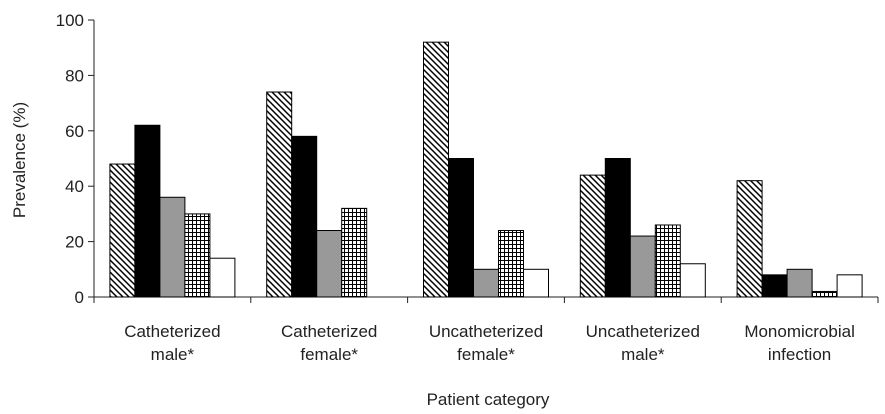  What do you see at coordinates (74, 186) in the screenshot?
I see `y-tick-label: 40` at bounding box center [74, 186].